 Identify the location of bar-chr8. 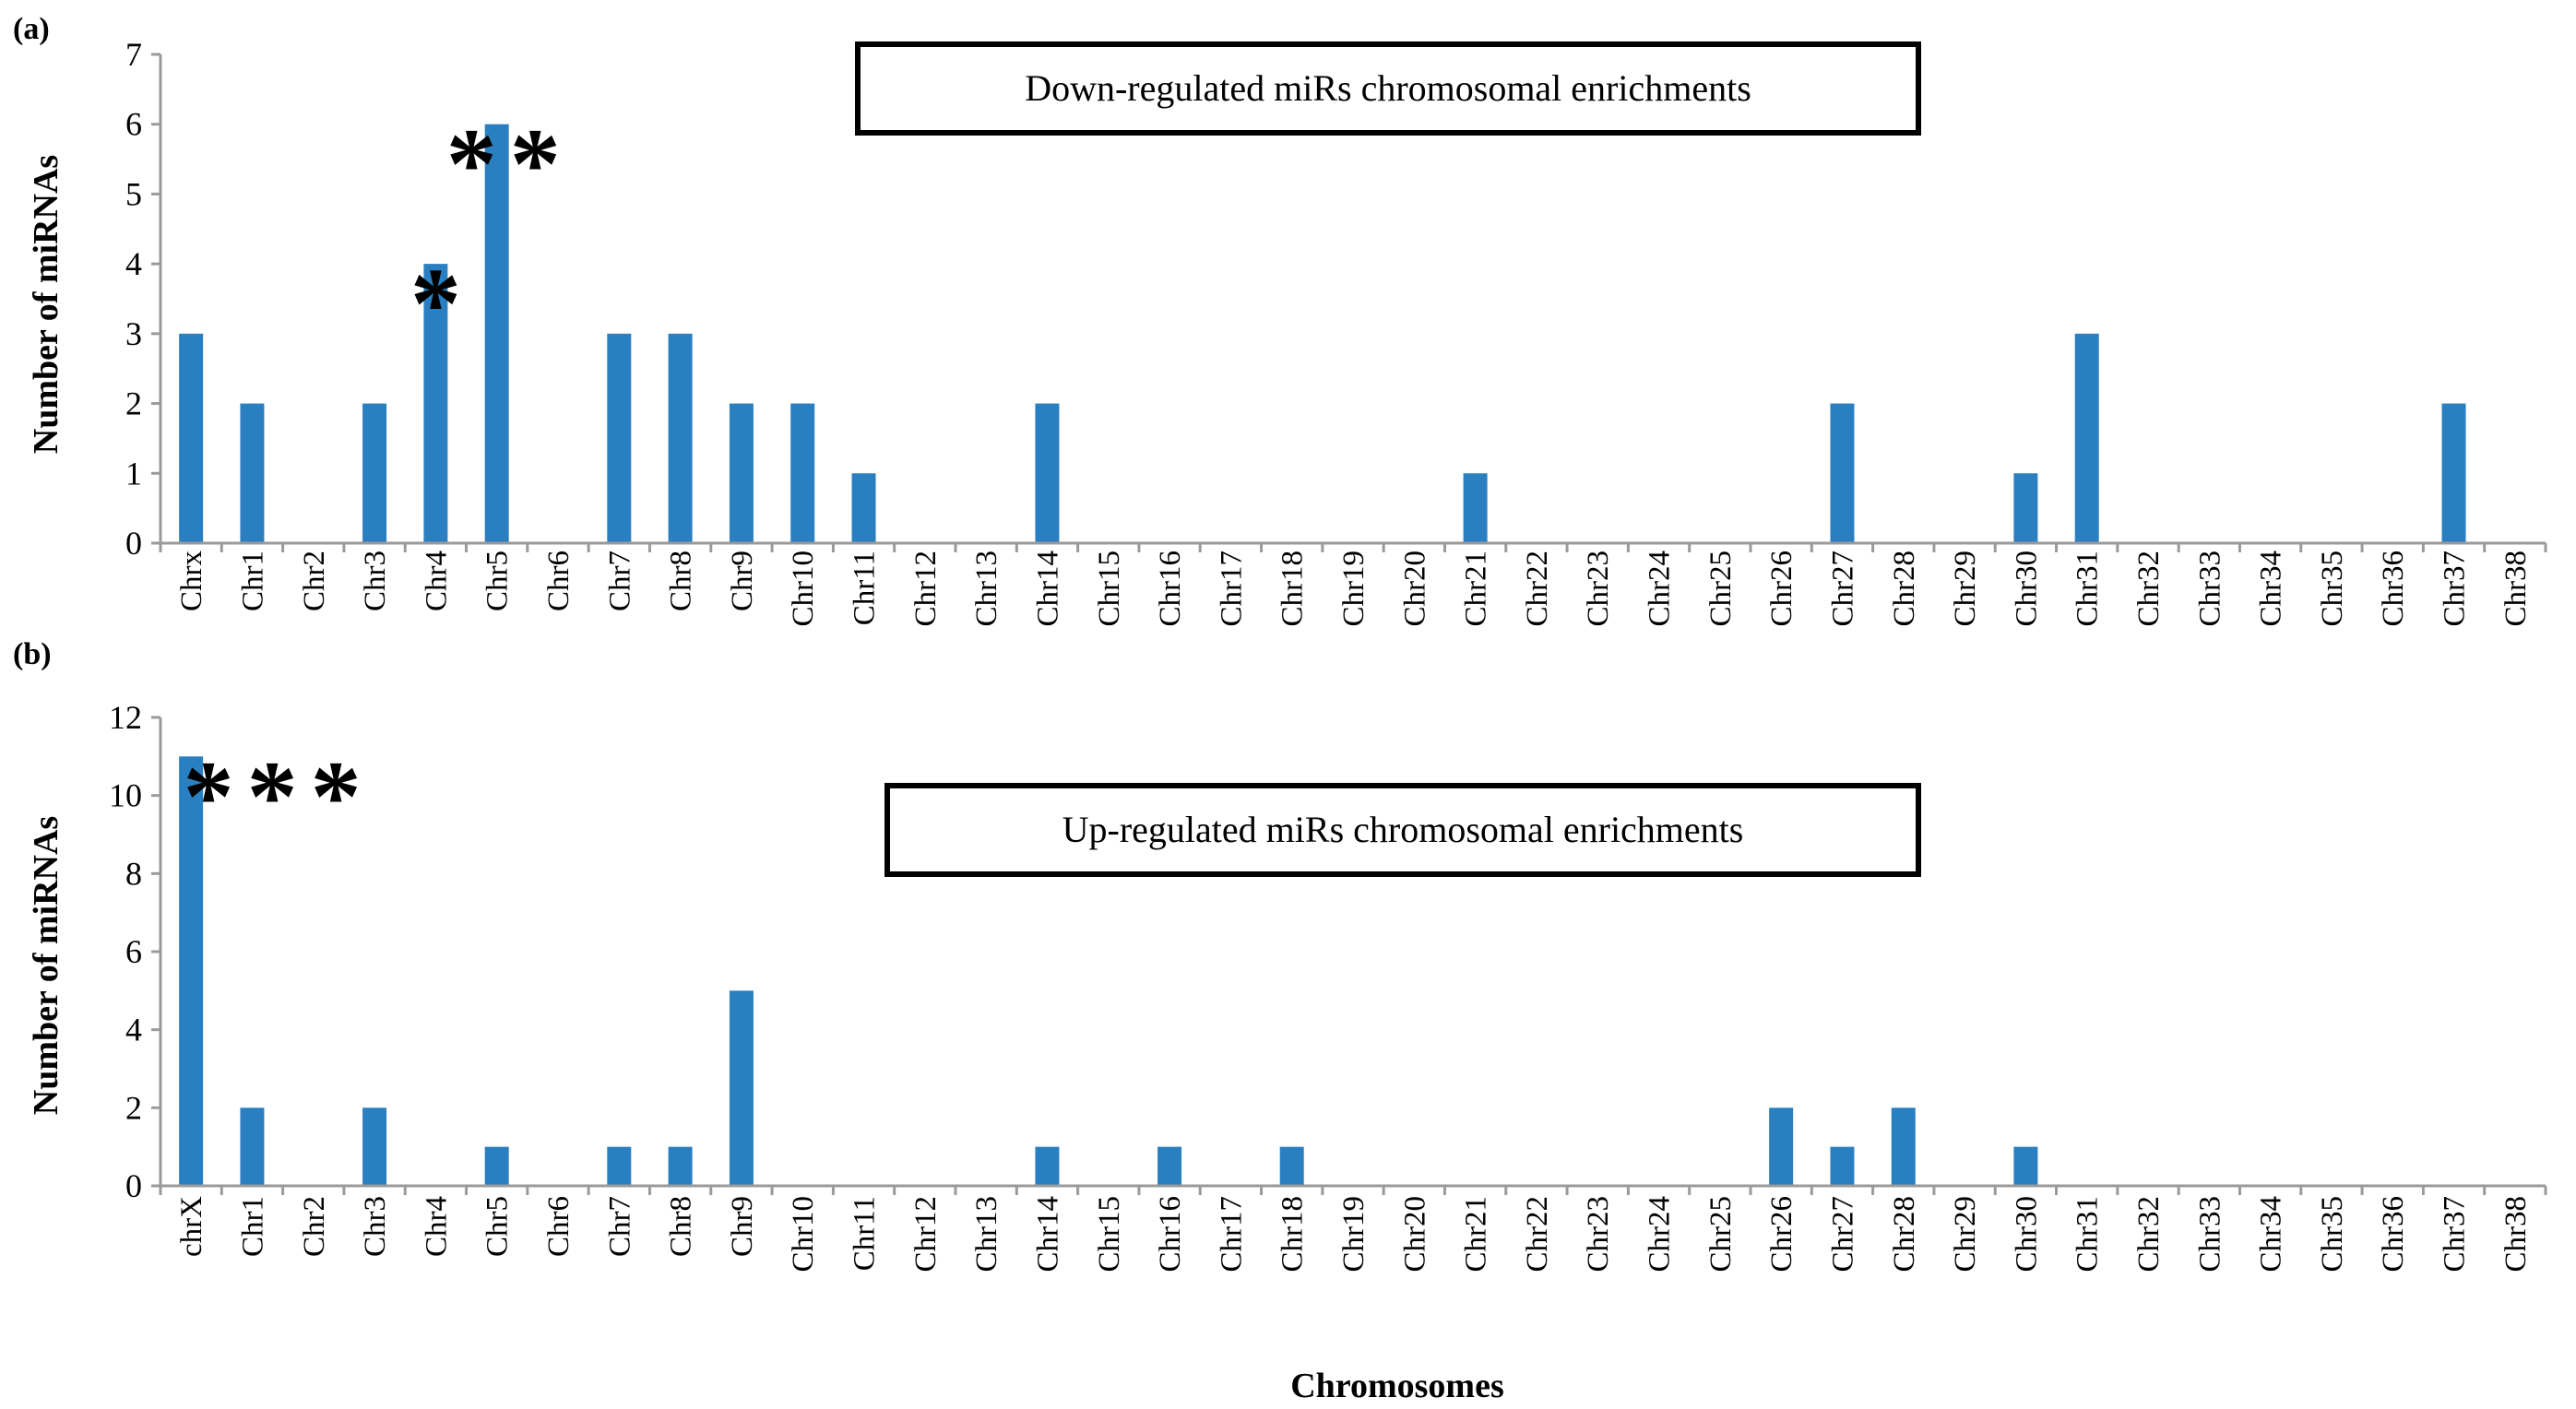
(680, 438).